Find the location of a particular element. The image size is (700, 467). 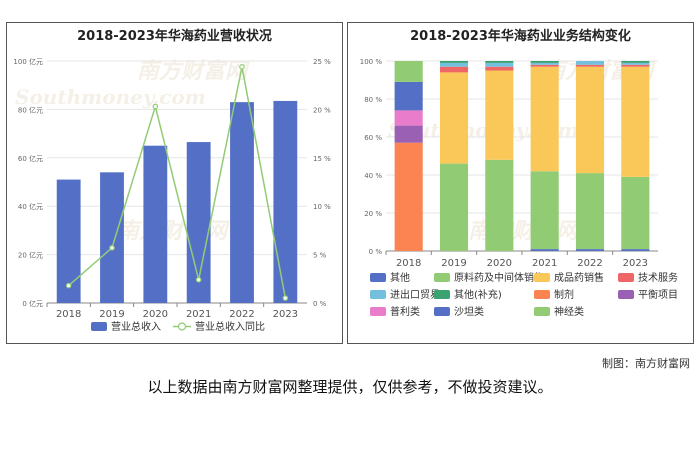

y-right-tick-label: 10 % is located at coordinates (322, 207).